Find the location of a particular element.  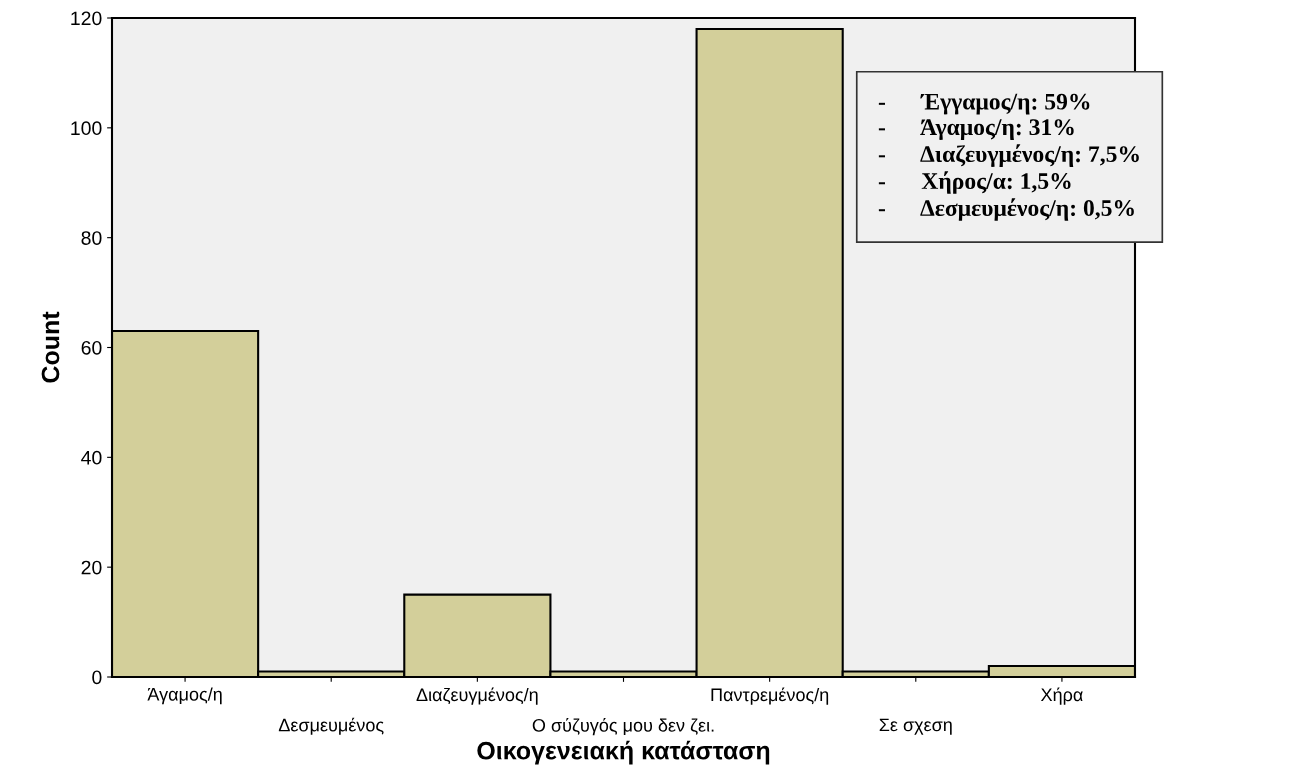

x-axis-title: Οικογενειακή κατάσταση is located at coordinates (623, 752).